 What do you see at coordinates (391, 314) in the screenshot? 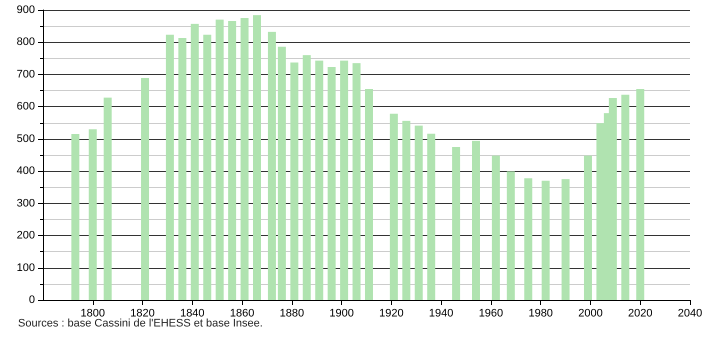
I see `x-tick-label: 1920` at bounding box center [391, 314].